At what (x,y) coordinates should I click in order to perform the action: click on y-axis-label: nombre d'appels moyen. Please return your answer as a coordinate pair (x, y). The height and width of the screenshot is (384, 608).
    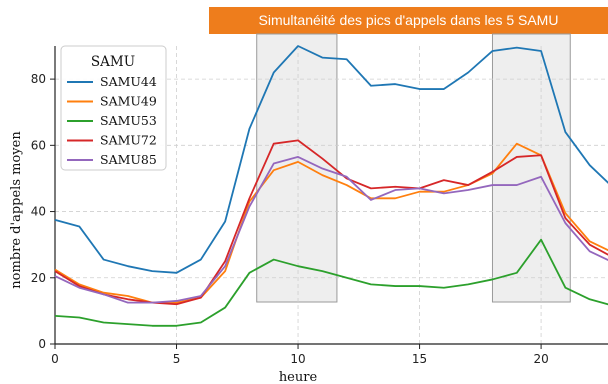
    Looking at the image, I should click on (16, 210).